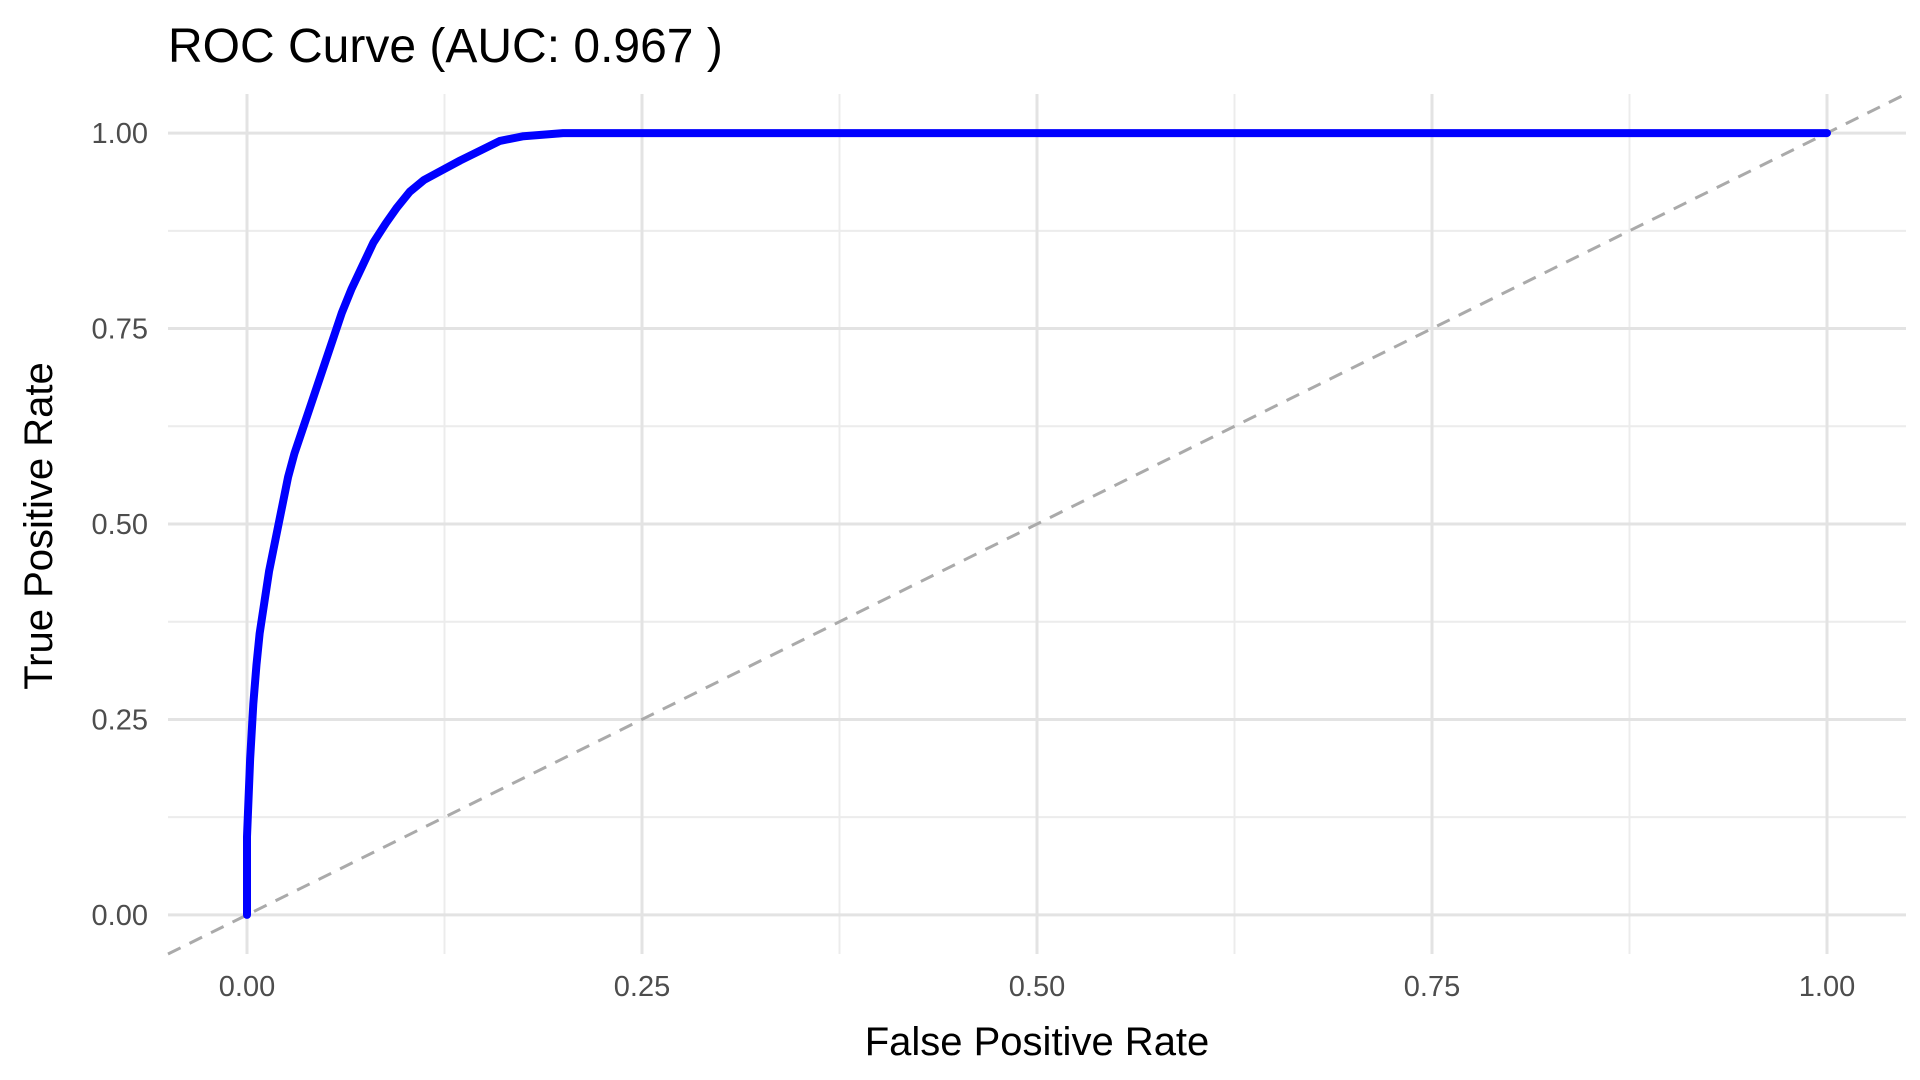 The width and height of the screenshot is (1920, 1080). What do you see at coordinates (120, 916) in the screenshot?
I see `y-tick-label: 0.00` at bounding box center [120, 916].